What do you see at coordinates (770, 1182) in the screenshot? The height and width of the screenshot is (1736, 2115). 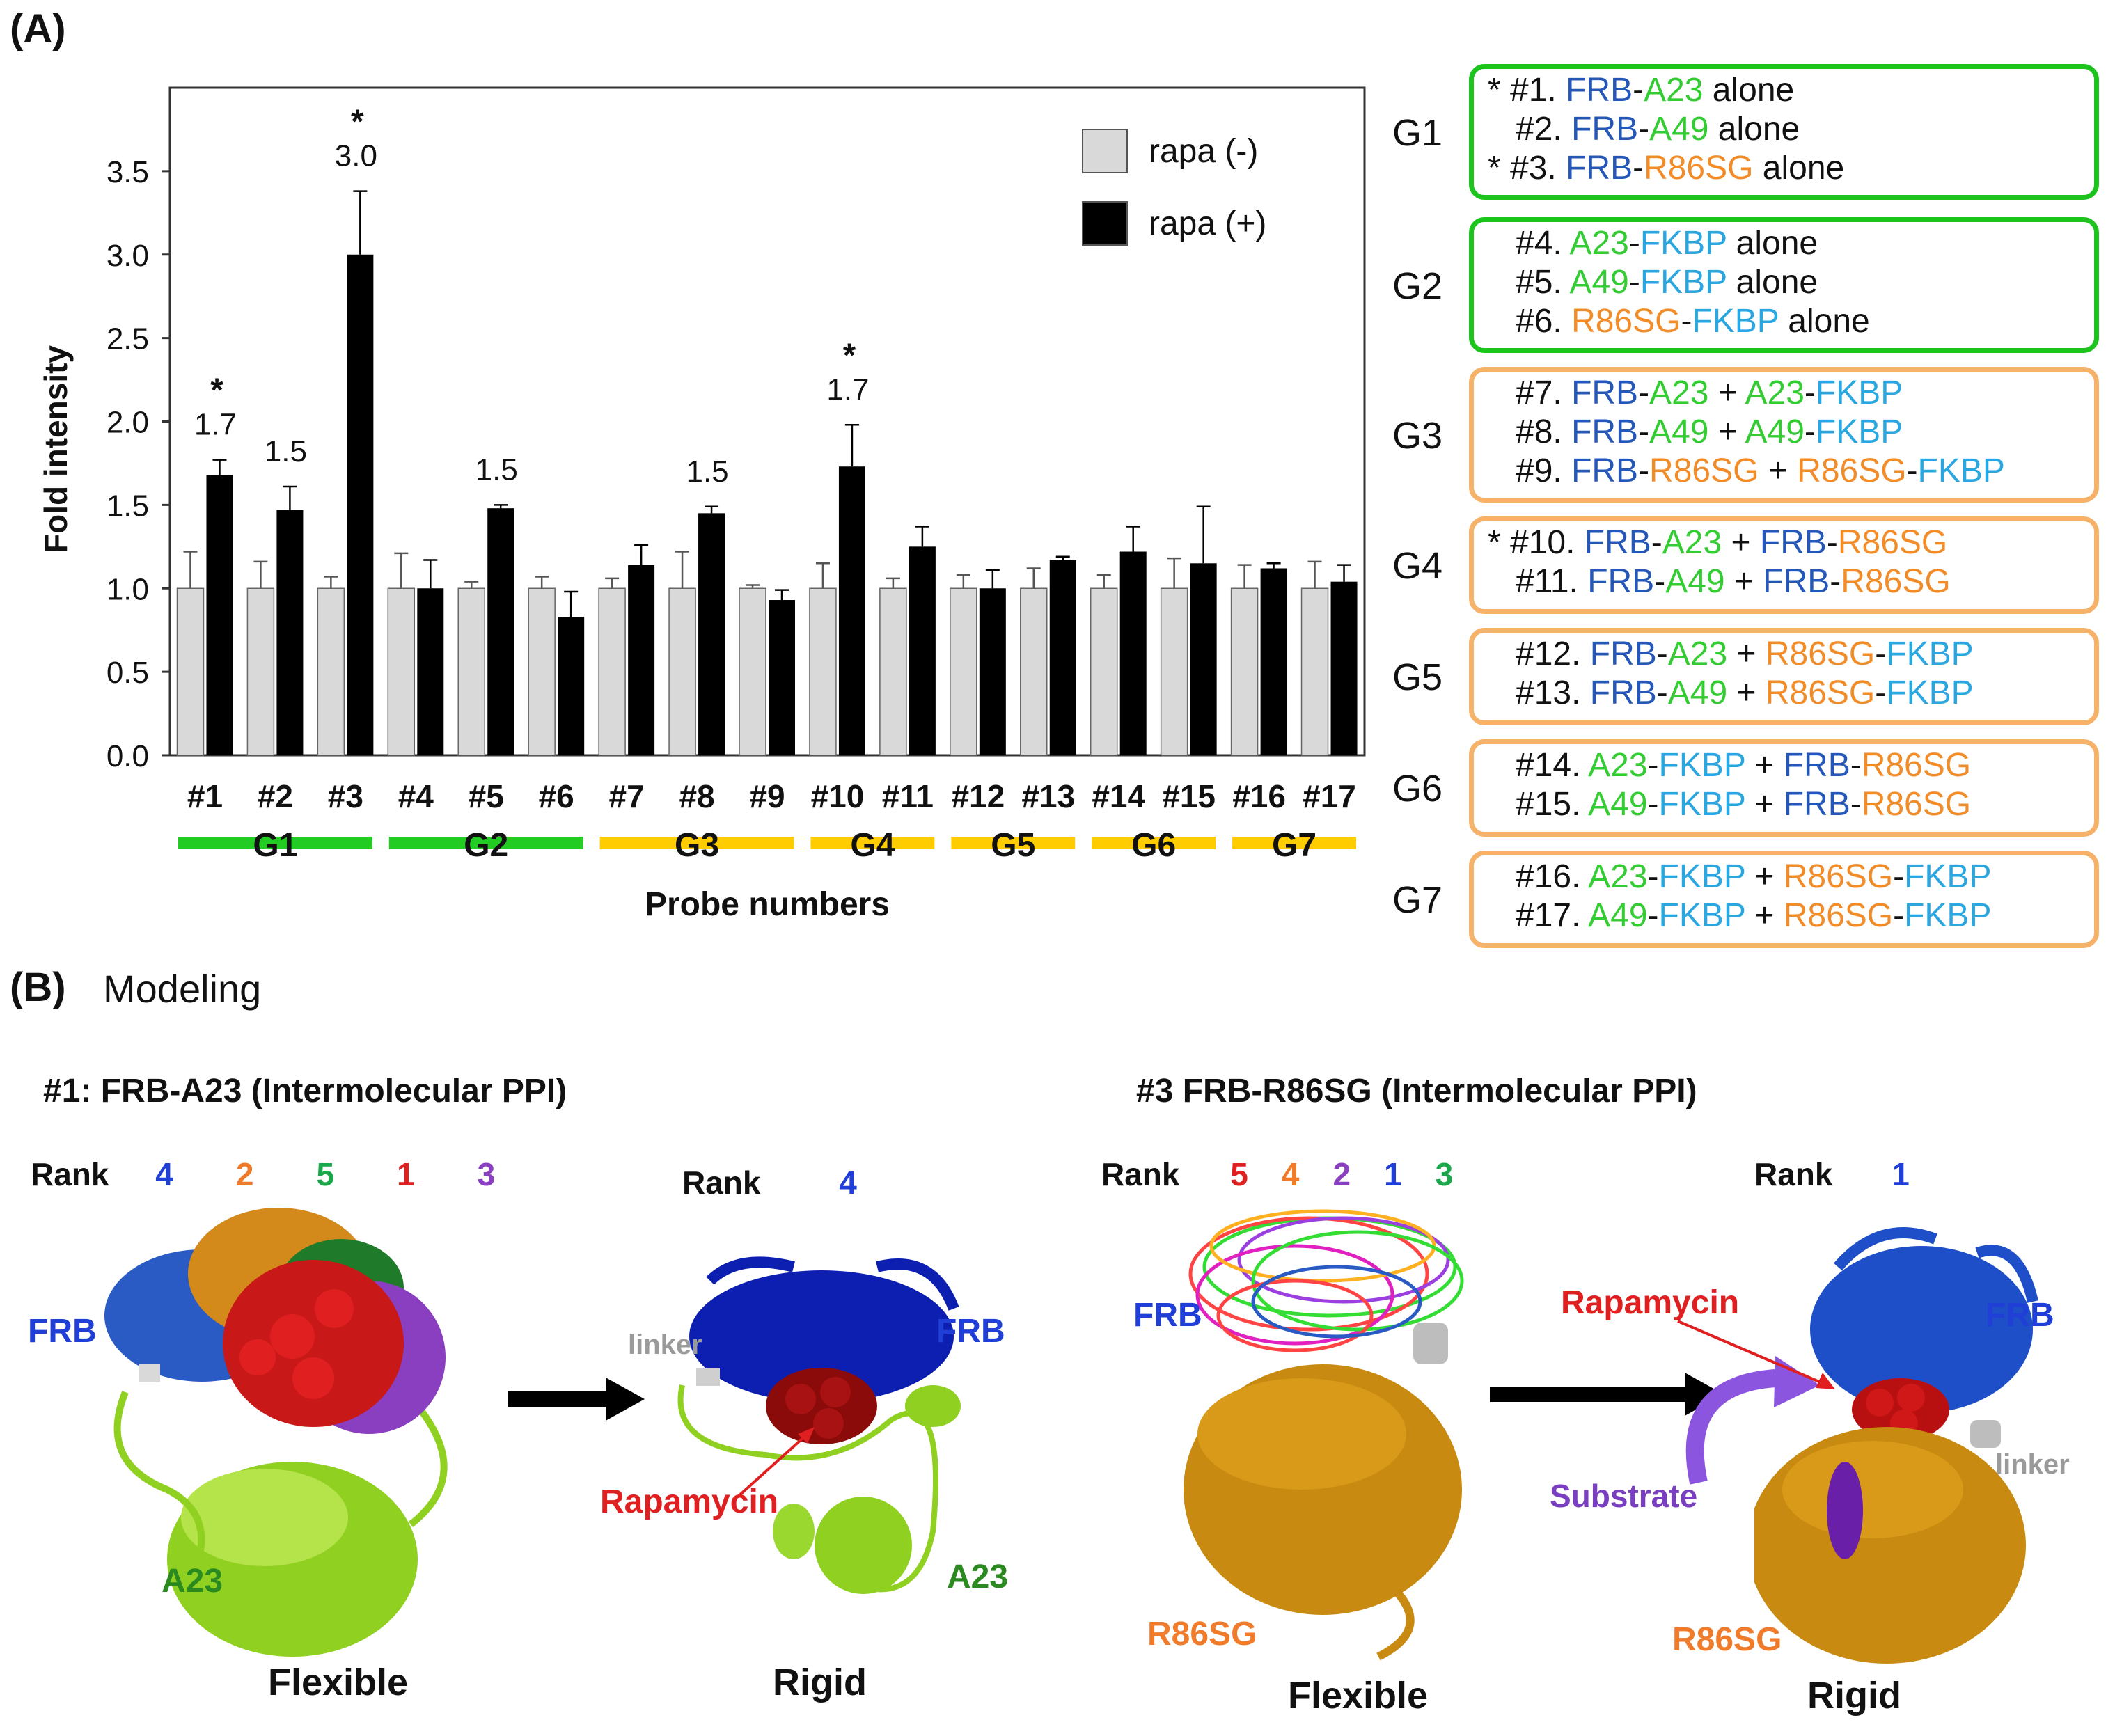 I see `left-rigid-rank-row: Rank 4` at bounding box center [770, 1182].